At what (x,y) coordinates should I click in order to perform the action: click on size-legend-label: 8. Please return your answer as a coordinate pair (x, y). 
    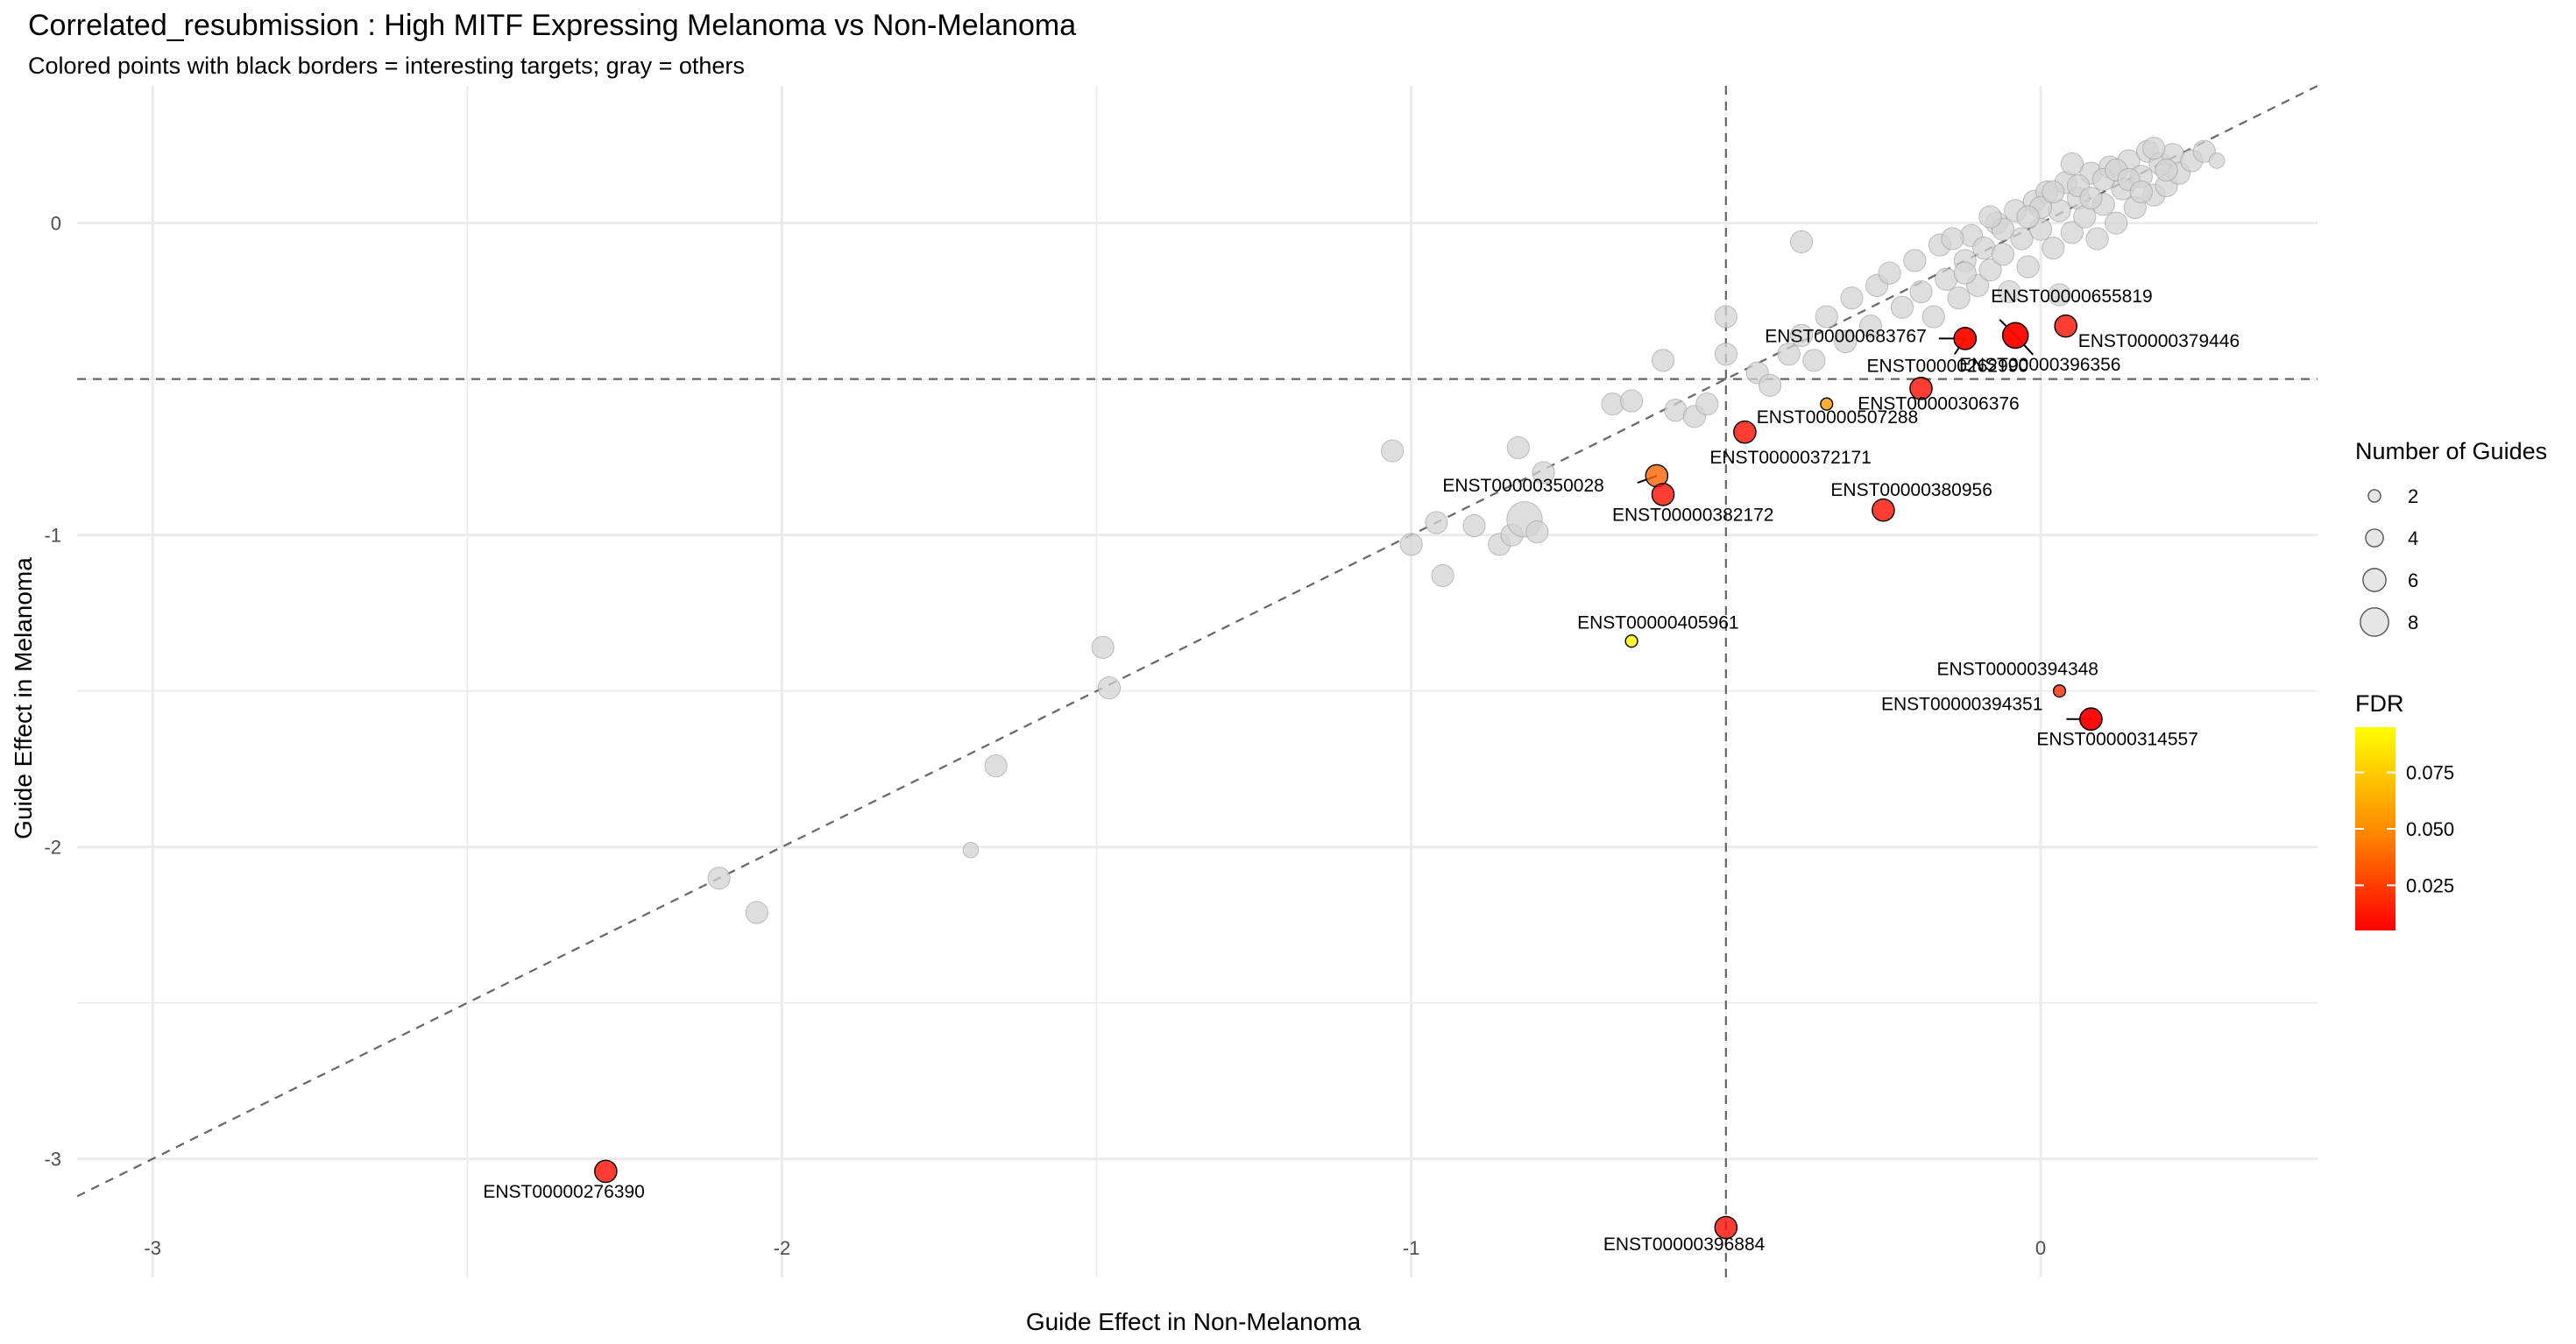
    Looking at the image, I should click on (2413, 623).